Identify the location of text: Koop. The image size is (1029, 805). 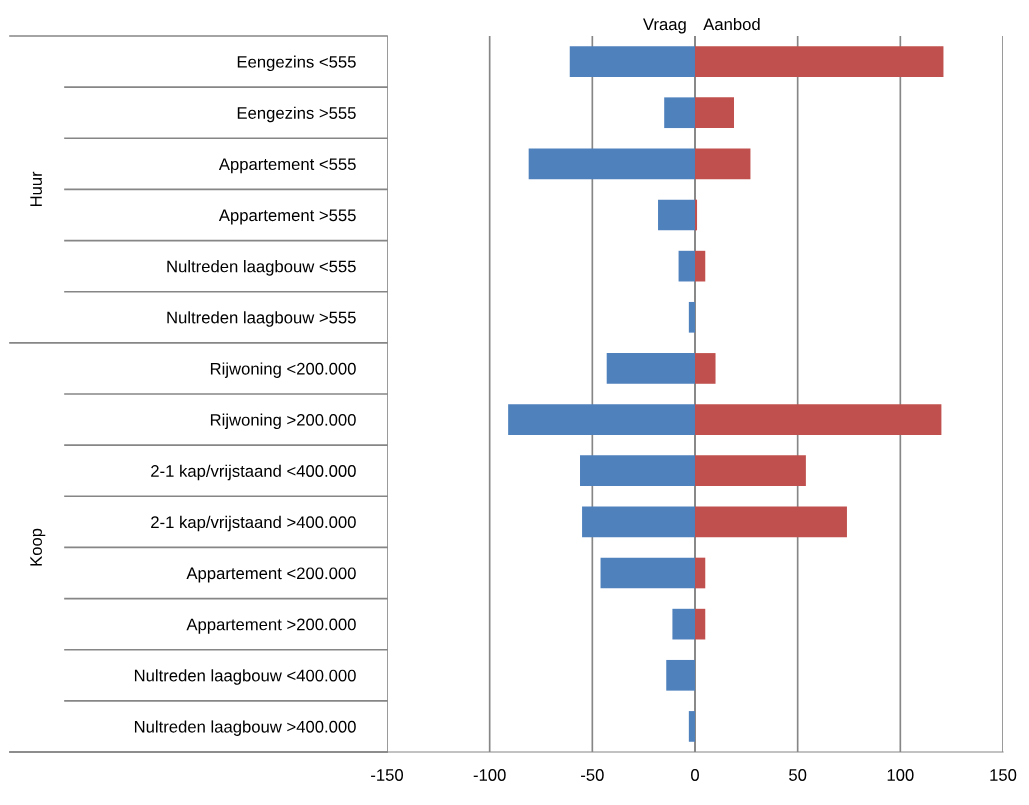
(38, 547).